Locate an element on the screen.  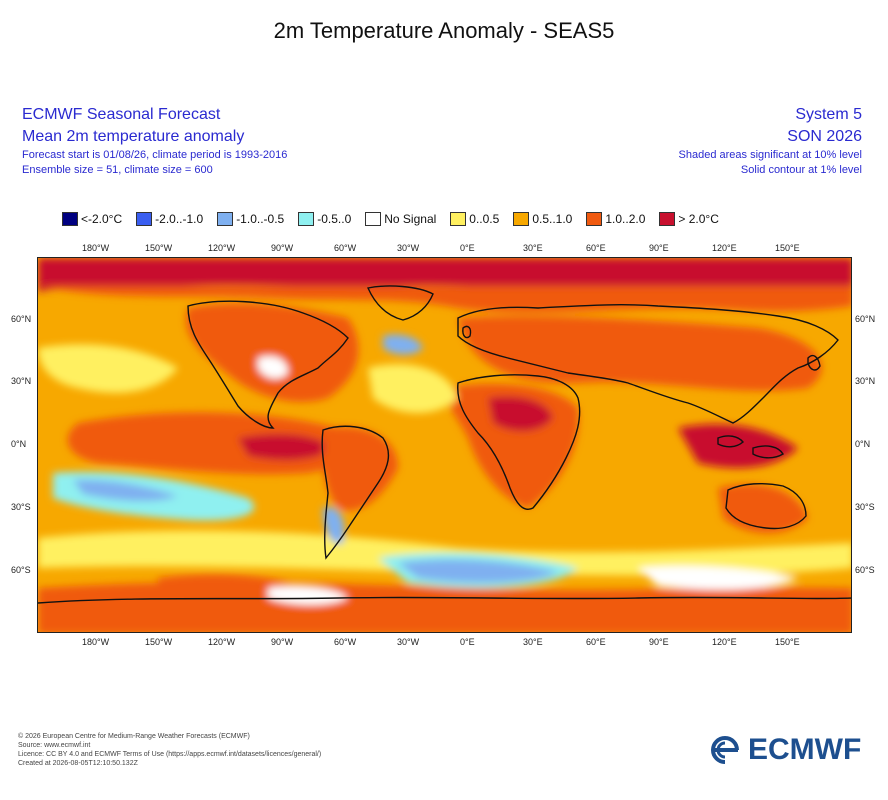
east-pacific-hot is located at coordinates (285, 447).